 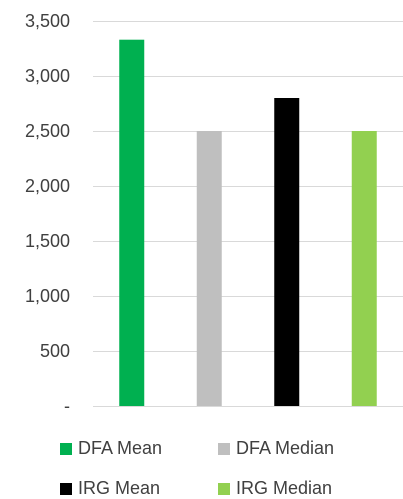 I want to click on legend-swatch-dfa-mean, so click(x=66, y=448).